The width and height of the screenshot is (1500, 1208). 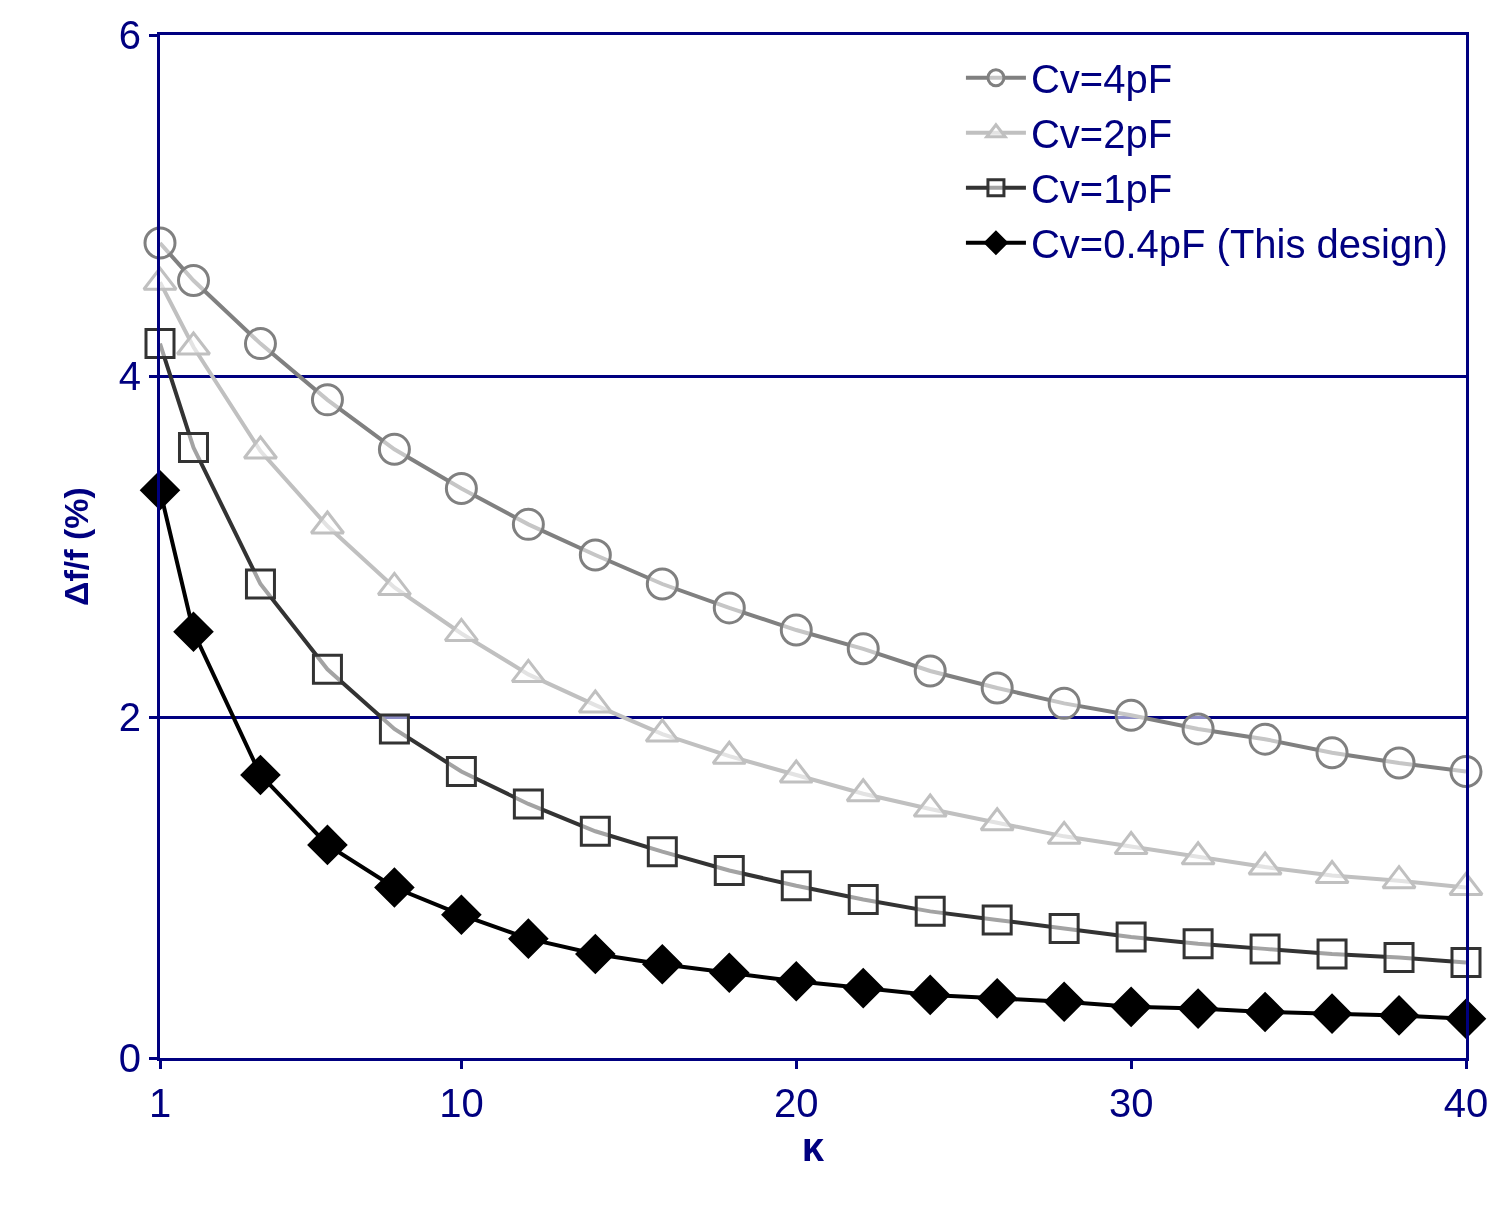 I want to click on x-axis-title: κ, so click(x=813, y=1147).